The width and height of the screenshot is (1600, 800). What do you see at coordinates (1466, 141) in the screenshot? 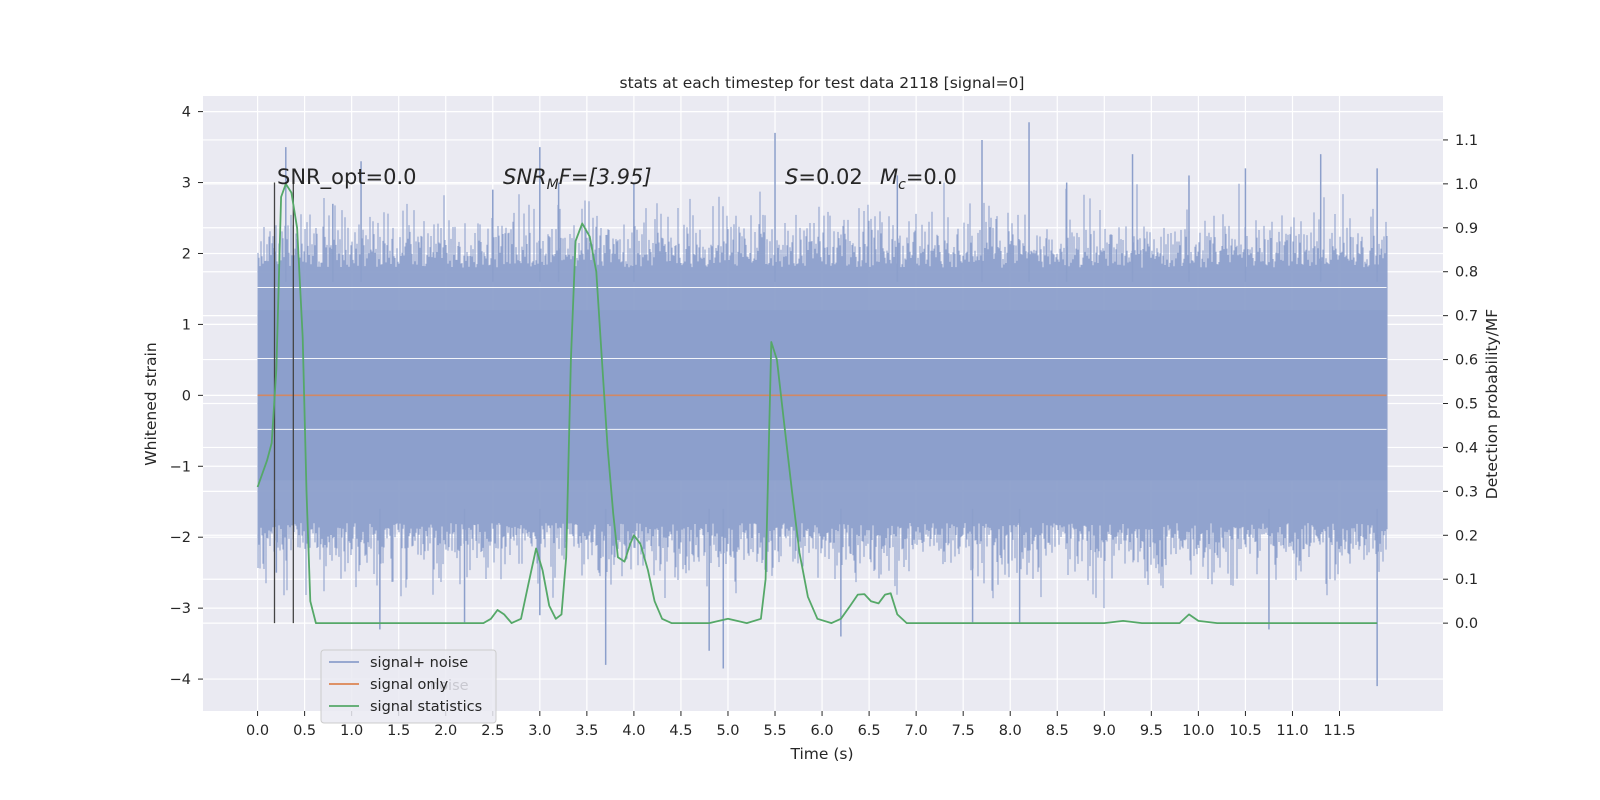
I see `right-y-tick-label: 1.1` at bounding box center [1466, 141].